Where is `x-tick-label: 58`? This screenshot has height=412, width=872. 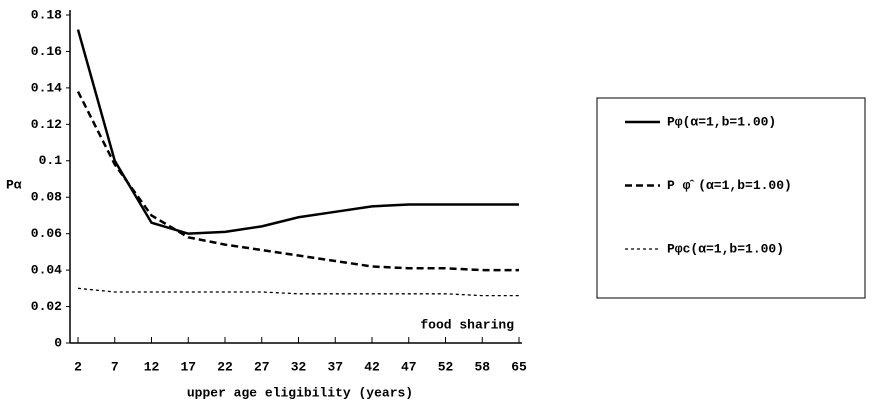
x-tick-label: 58 is located at coordinates (482, 366).